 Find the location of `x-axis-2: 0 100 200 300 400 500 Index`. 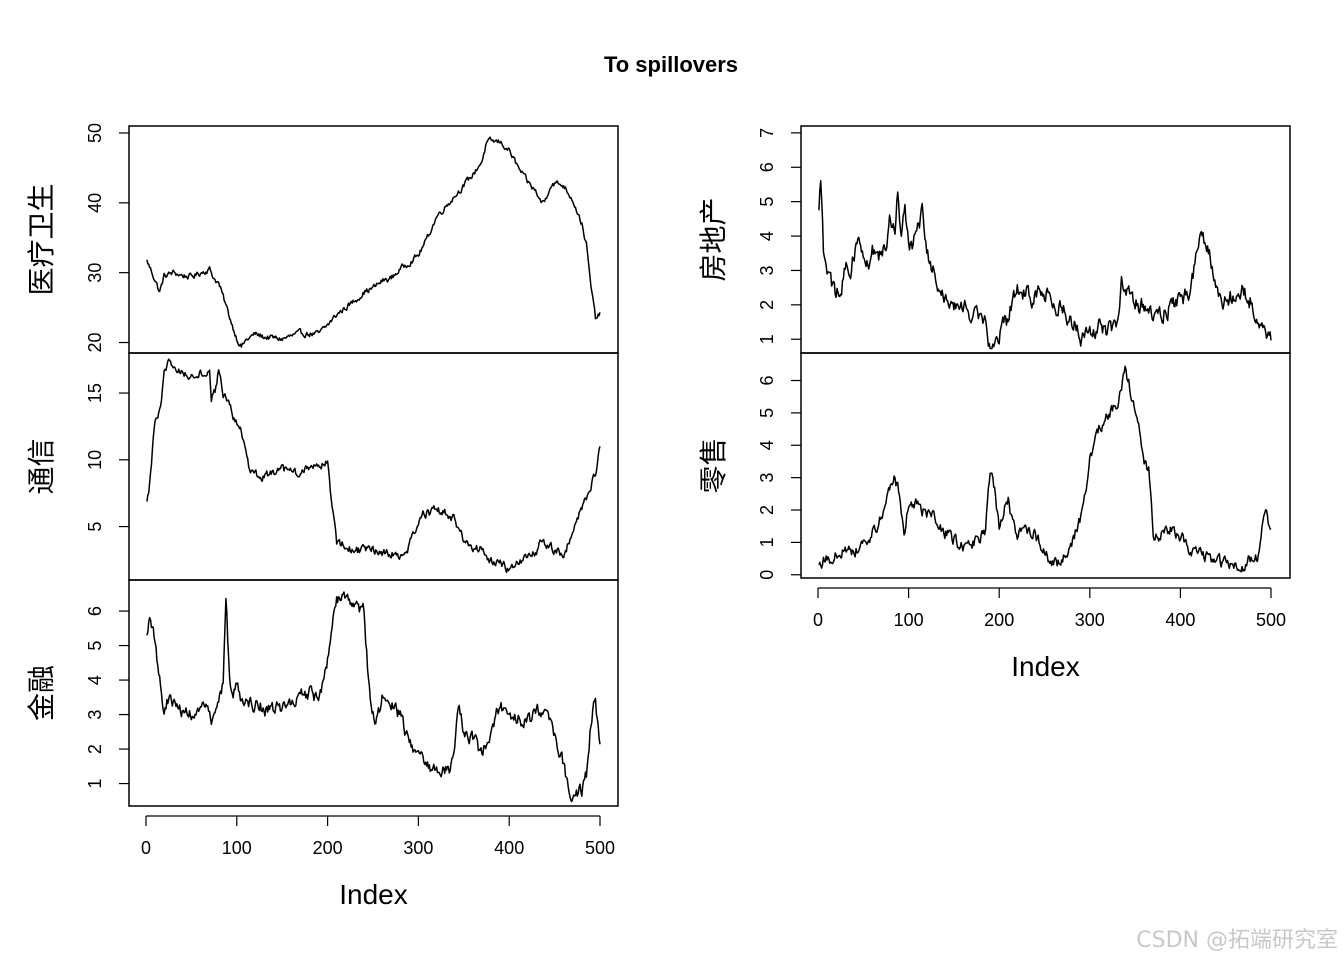

x-axis-2: 0 100 200 300 400 500 Index is located at coordinates (1049, 634).